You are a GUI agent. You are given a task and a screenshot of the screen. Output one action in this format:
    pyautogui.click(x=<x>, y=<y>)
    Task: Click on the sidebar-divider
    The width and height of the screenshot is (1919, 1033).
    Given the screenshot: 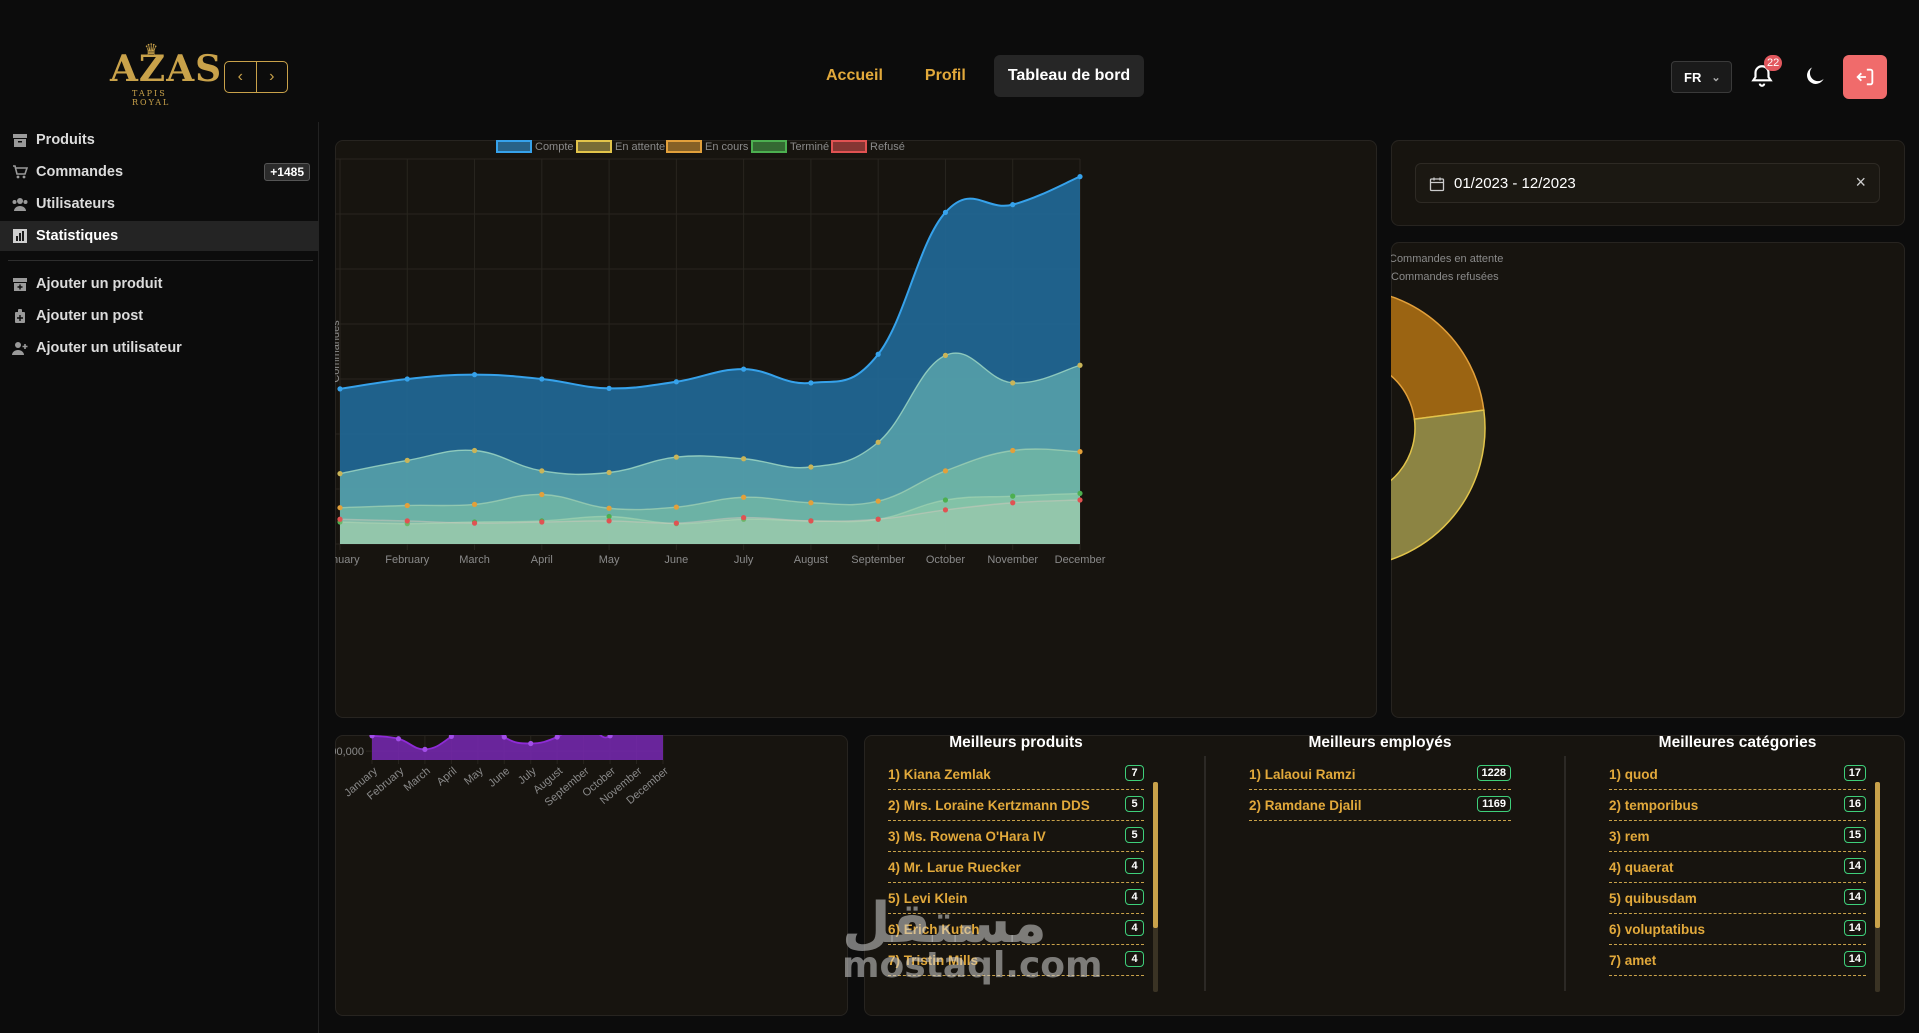 What is the action you would take?
    pyautogui.click(x=160, y=260)
    